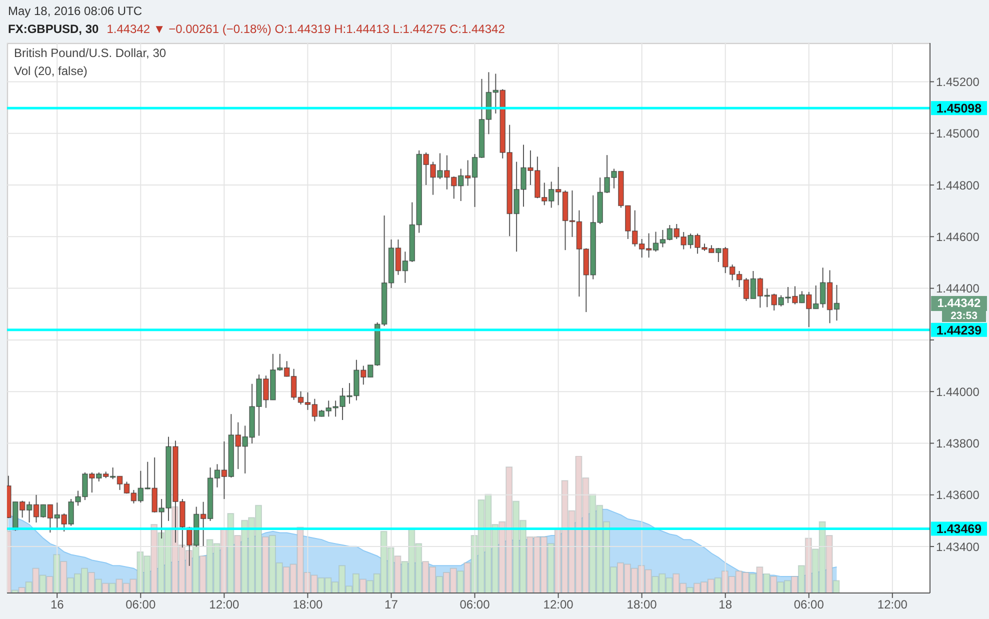 The height and width of the screenshot is (619, 989). I want to click on ref-line-label: 1.43469, so click(959, 529).